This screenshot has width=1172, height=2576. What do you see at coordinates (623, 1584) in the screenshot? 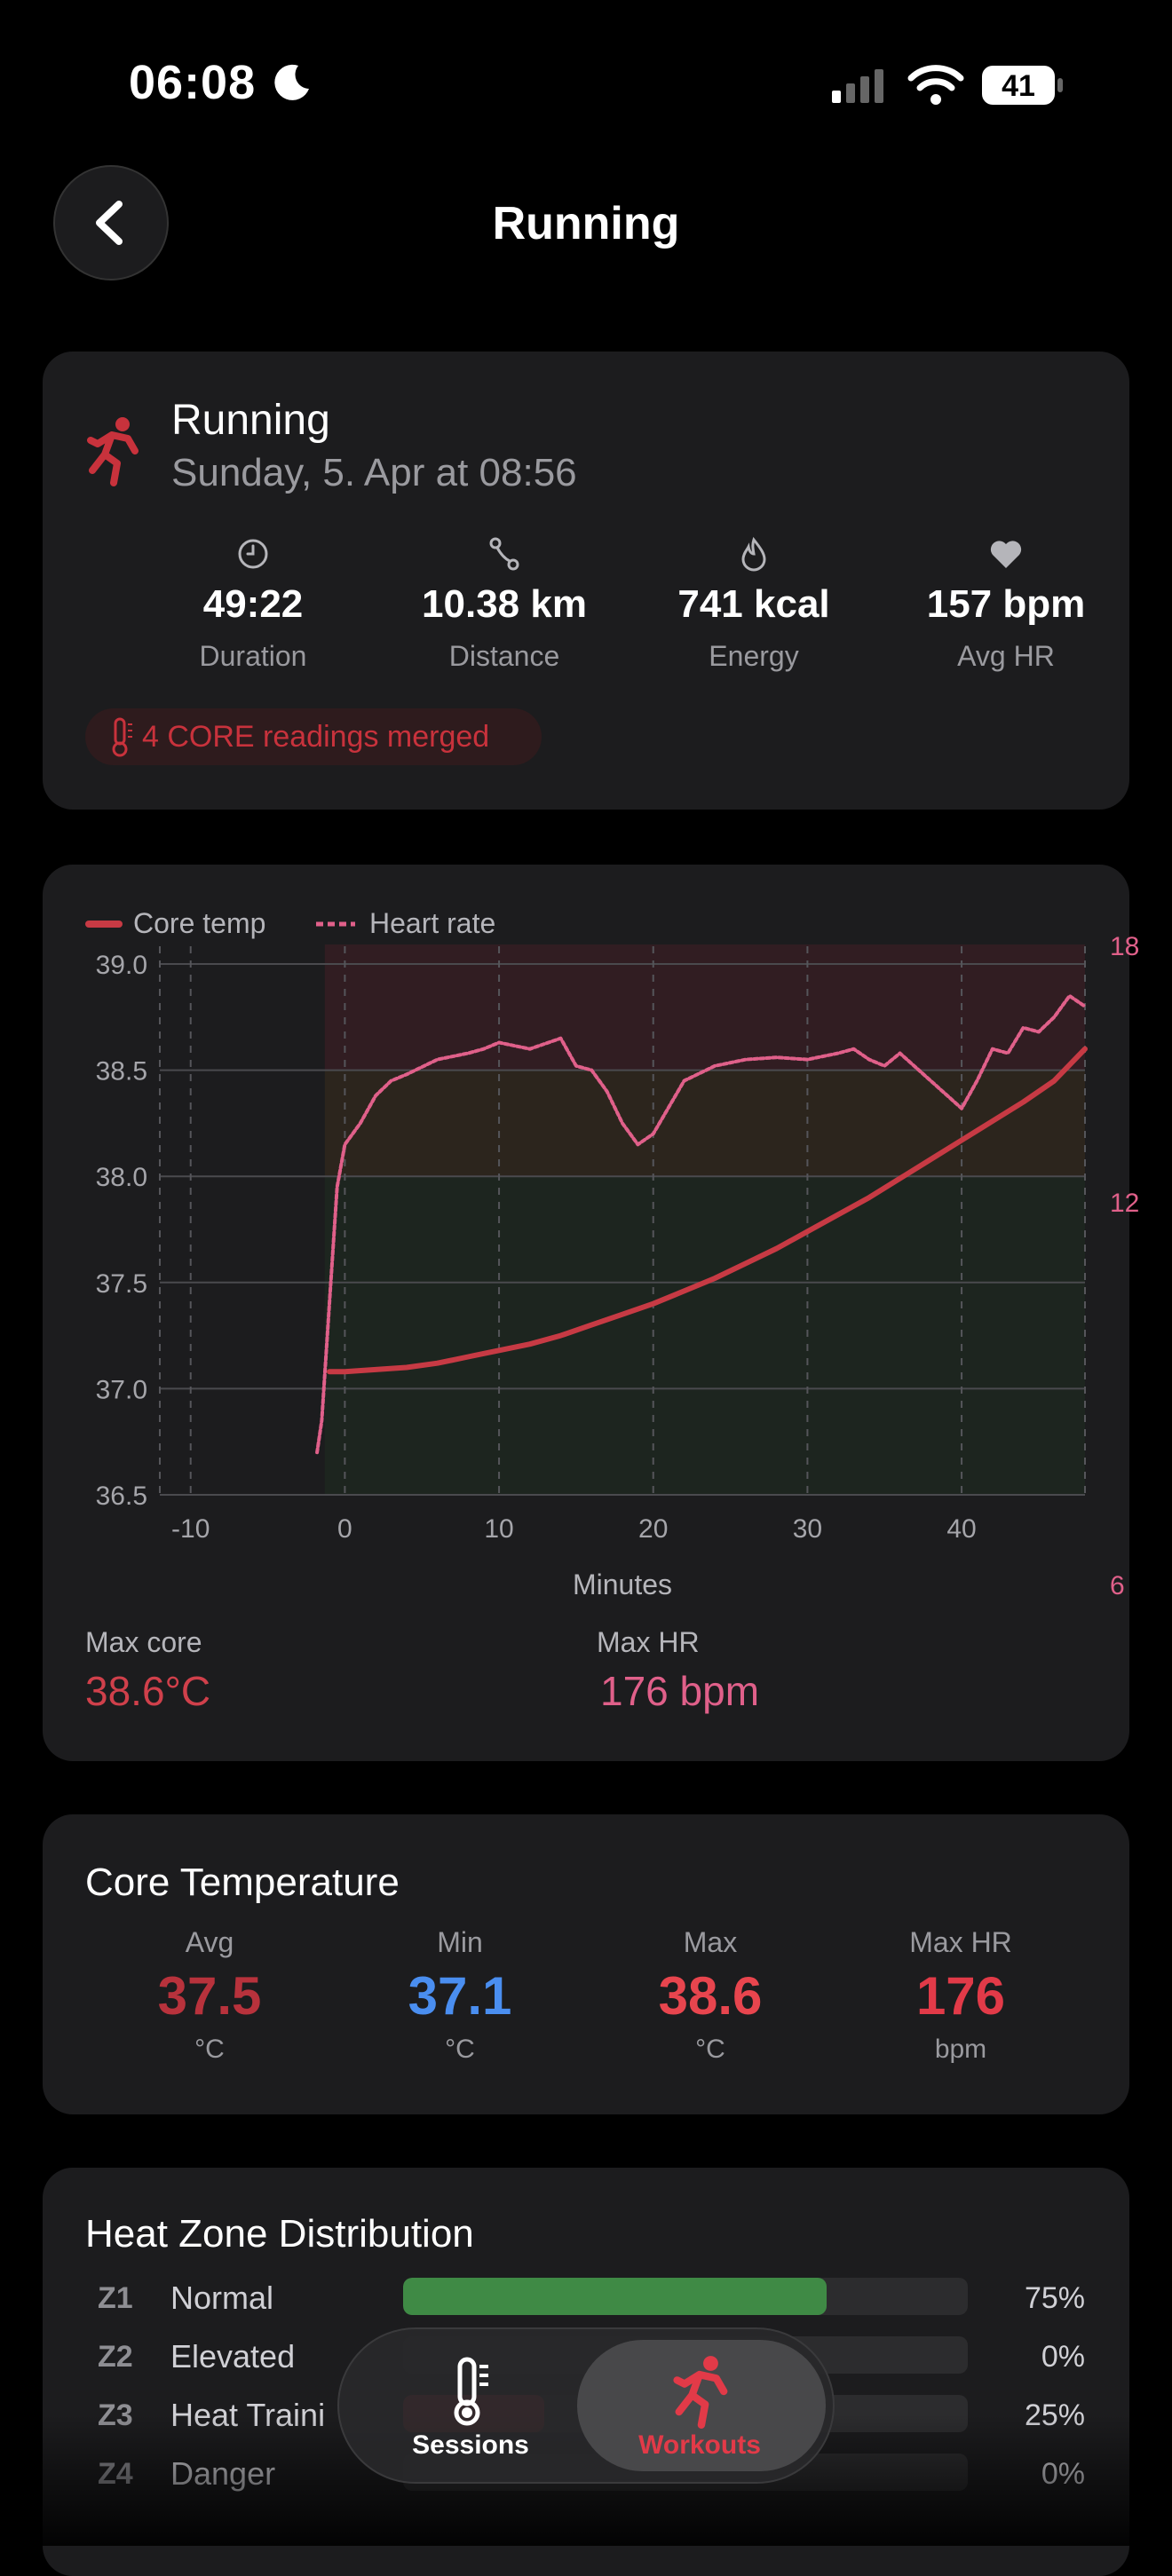
I see `x-axis-label: Minutes` at bounding box center [623, 1584].